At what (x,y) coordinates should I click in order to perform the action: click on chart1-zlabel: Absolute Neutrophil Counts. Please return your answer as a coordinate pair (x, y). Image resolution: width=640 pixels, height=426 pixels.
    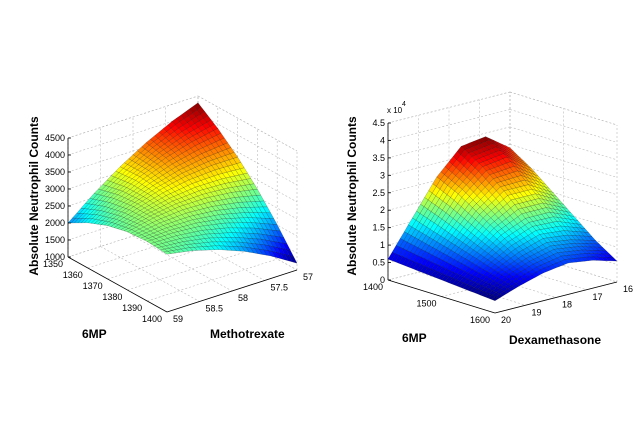
    Looking at the image, I should click on (34, 196).